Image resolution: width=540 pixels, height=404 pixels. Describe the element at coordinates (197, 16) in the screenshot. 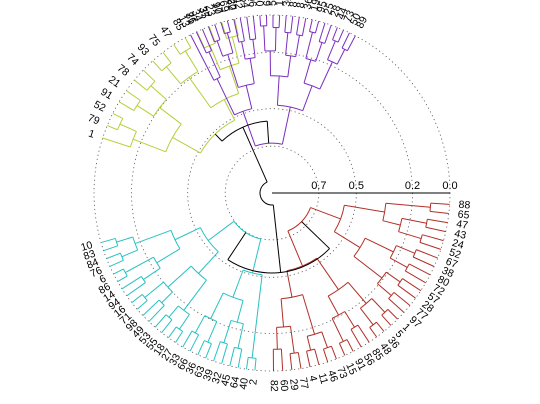

I see `leaf-label: 34` at that location.